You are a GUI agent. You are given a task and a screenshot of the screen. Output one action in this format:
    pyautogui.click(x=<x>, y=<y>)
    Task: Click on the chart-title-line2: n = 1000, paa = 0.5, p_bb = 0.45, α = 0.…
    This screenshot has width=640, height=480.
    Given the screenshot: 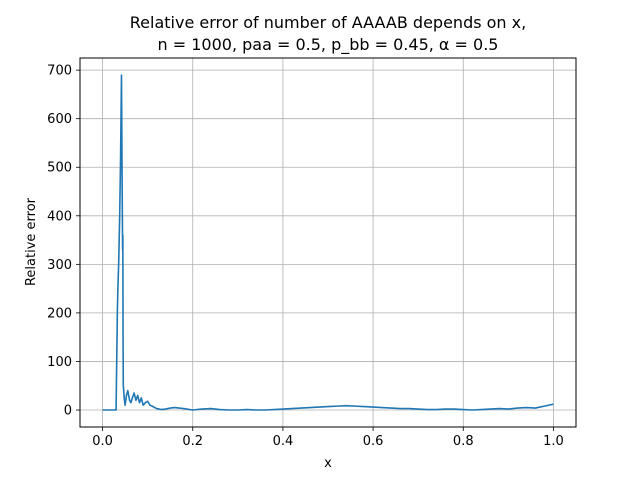 What is the action you would take?
    pyautogui.click(x=328, y=45)
    